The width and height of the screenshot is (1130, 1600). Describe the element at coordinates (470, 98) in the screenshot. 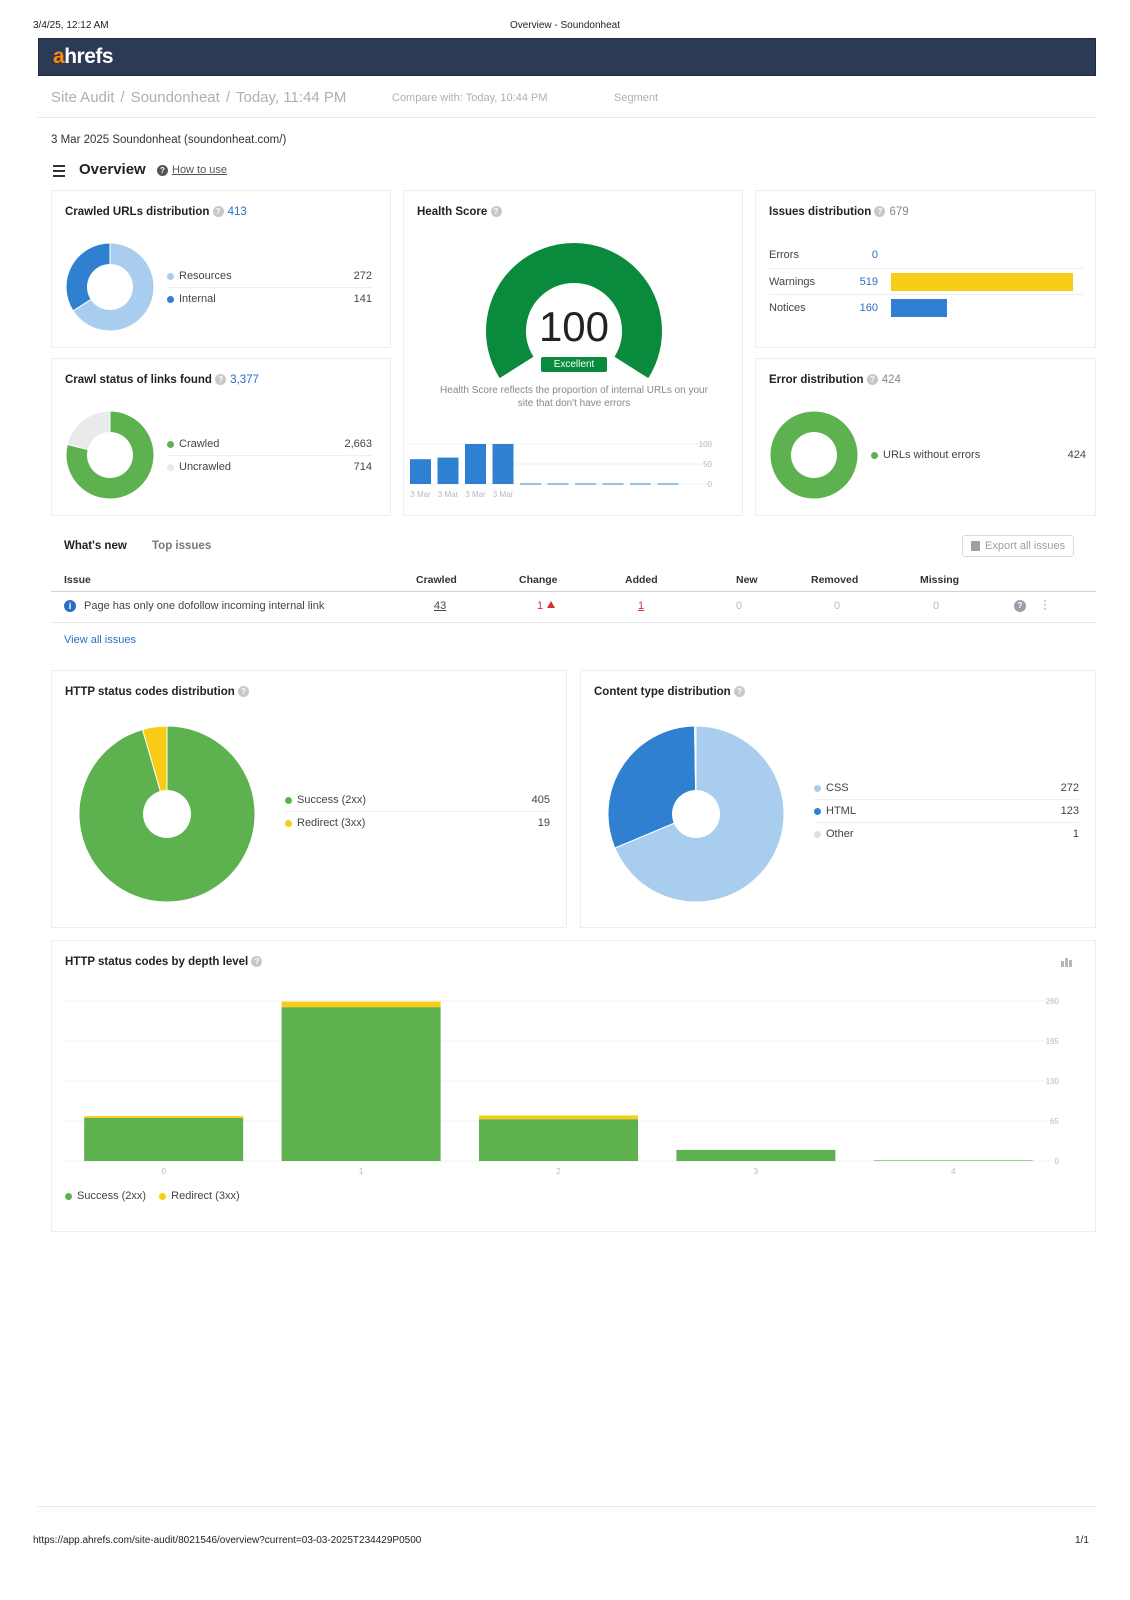

I see `compare-selector: Compare with: Today, 10:44 PM` at that location.